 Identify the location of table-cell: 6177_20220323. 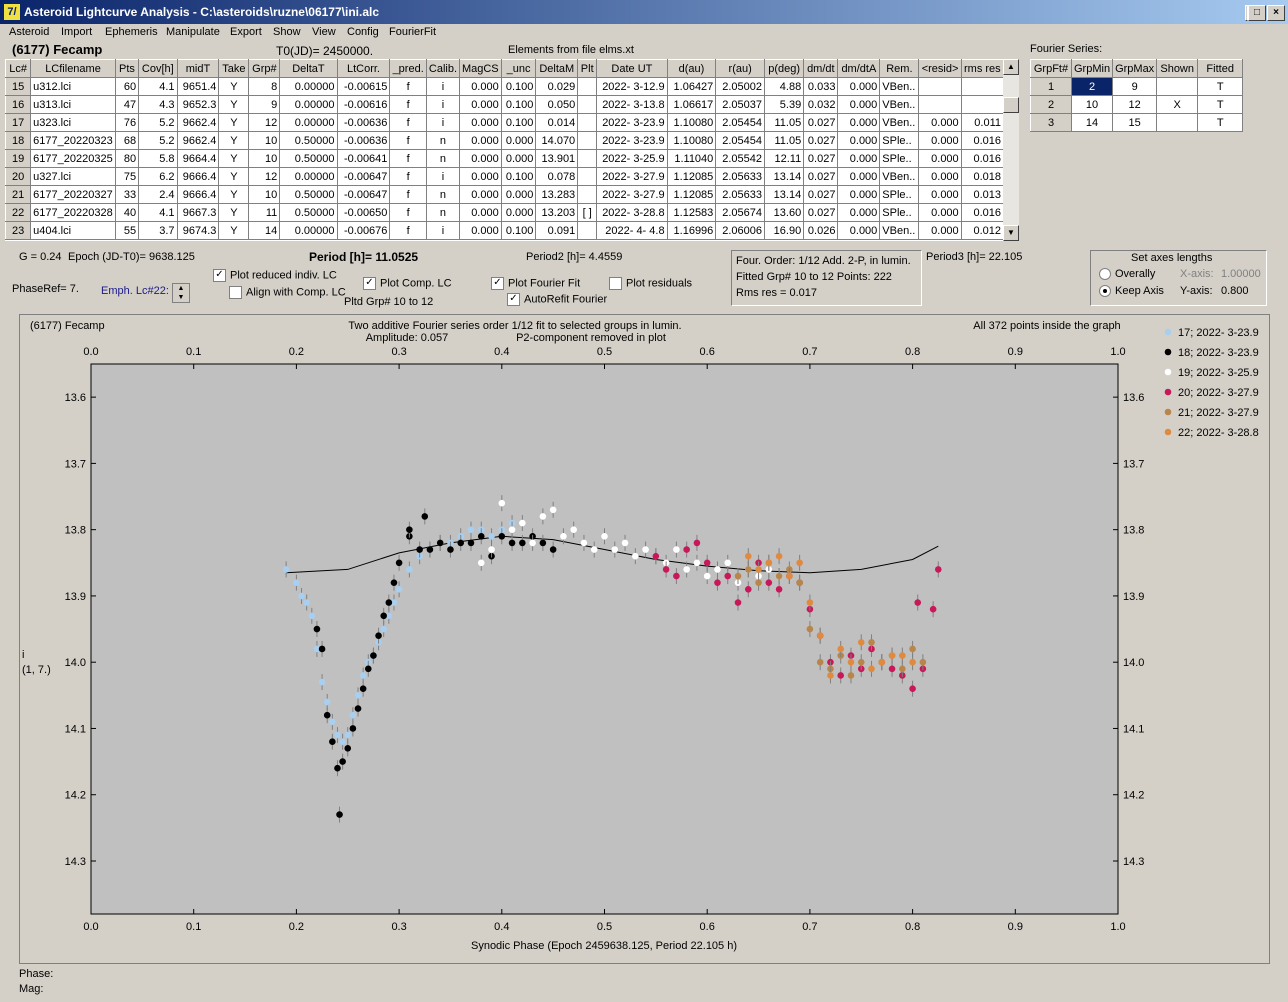
(73, 140).